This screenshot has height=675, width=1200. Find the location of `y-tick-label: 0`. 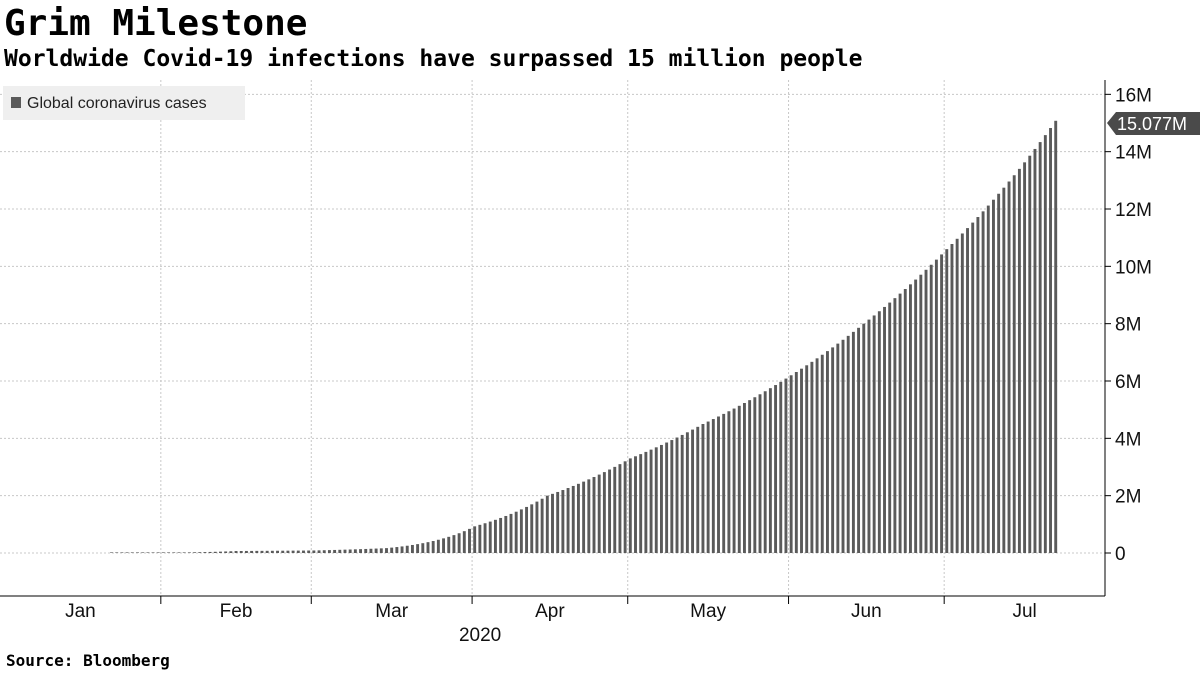

y-tick-label: 0 is located at coordinates (1120, 554).